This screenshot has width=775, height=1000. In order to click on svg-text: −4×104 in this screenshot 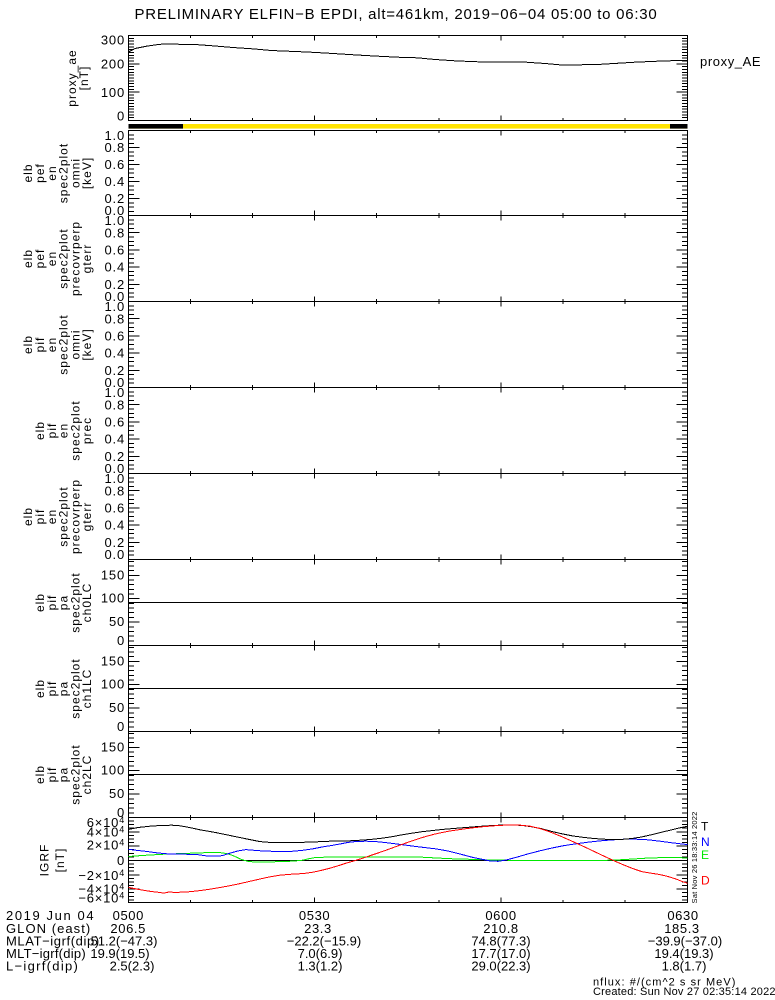, I will do `click(101, 889)`.